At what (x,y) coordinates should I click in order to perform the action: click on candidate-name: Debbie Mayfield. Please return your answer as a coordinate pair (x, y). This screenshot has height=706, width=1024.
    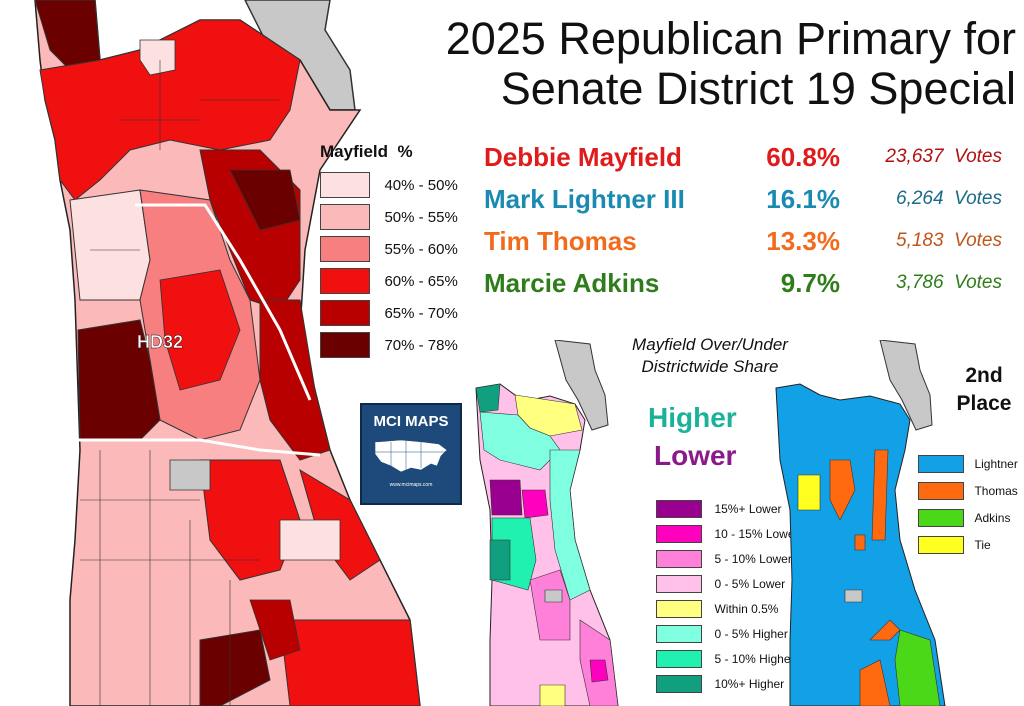
    Looking at the image, I should click on (583, 157).